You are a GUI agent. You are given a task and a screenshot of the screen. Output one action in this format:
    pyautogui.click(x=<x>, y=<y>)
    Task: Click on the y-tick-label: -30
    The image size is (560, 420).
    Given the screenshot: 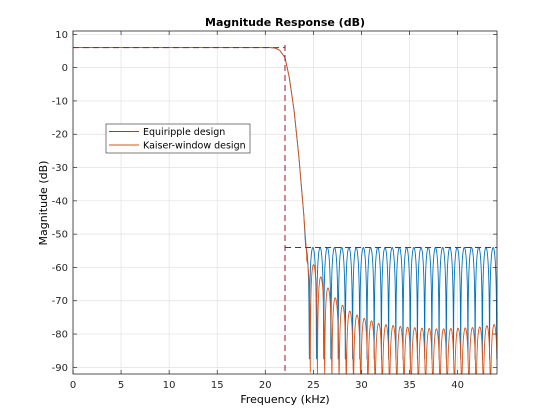 What is the action you would take?
    pyautogui.click(x=60, y=168)
    